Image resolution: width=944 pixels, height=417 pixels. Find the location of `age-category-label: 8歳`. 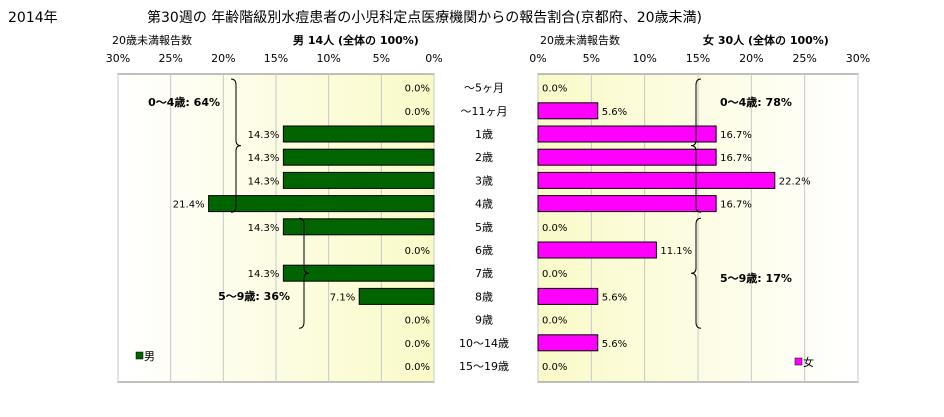

age-category-label: 8歳 is located at coordinates (484, 296).